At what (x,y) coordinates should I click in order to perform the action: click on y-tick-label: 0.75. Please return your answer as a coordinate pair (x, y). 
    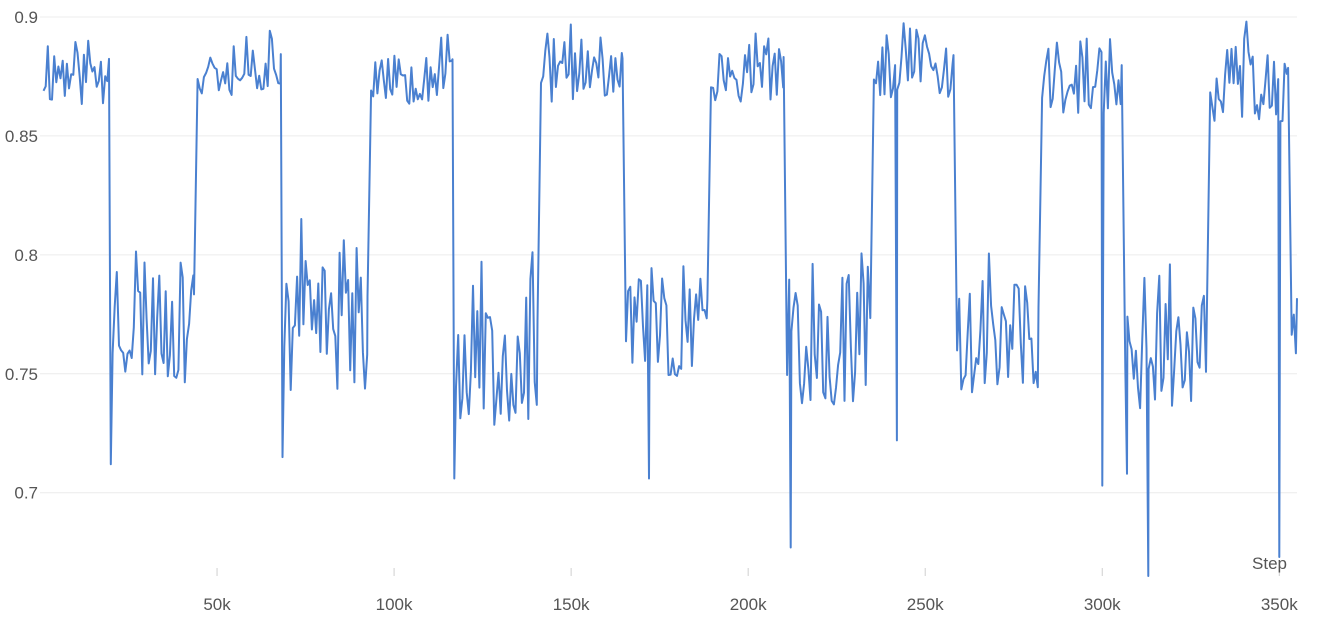
    Looking at the image, I should click on (21, 374).